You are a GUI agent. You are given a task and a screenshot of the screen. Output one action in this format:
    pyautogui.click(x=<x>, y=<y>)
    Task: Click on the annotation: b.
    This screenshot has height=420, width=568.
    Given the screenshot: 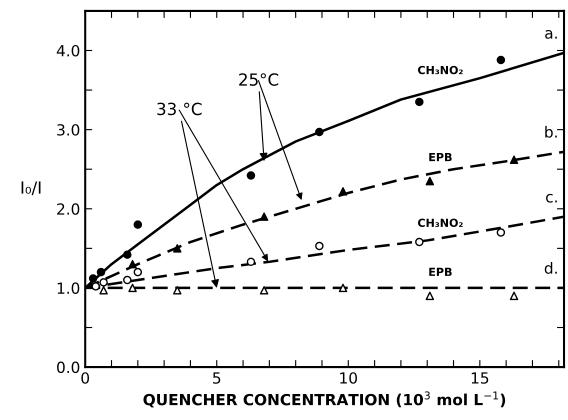 What is the action you would take?
    pyautogui.click(x=551, y=132)
    